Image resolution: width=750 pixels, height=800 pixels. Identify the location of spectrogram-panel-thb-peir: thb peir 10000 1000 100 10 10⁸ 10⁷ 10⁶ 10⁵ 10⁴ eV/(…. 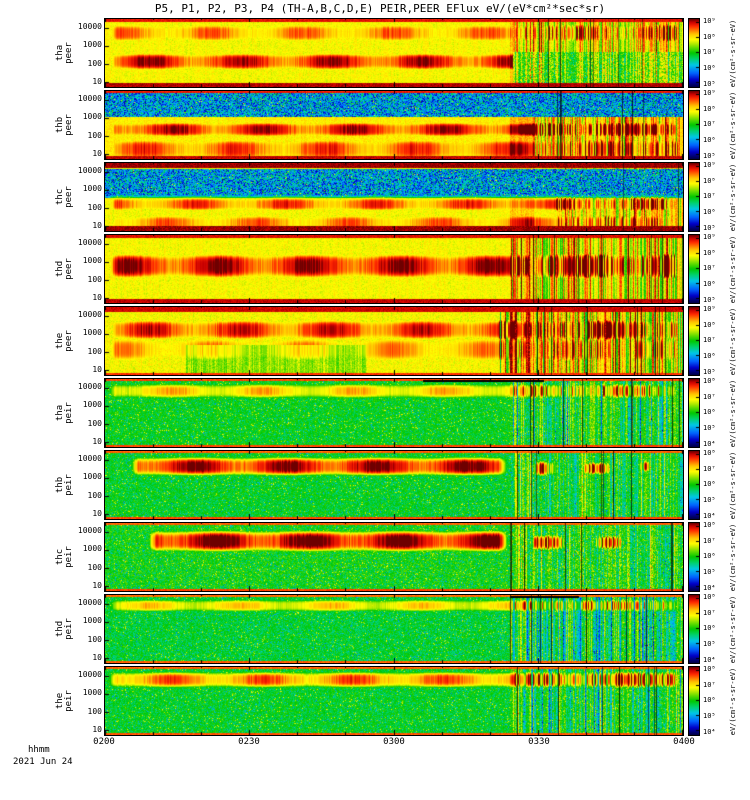
(375, 484).